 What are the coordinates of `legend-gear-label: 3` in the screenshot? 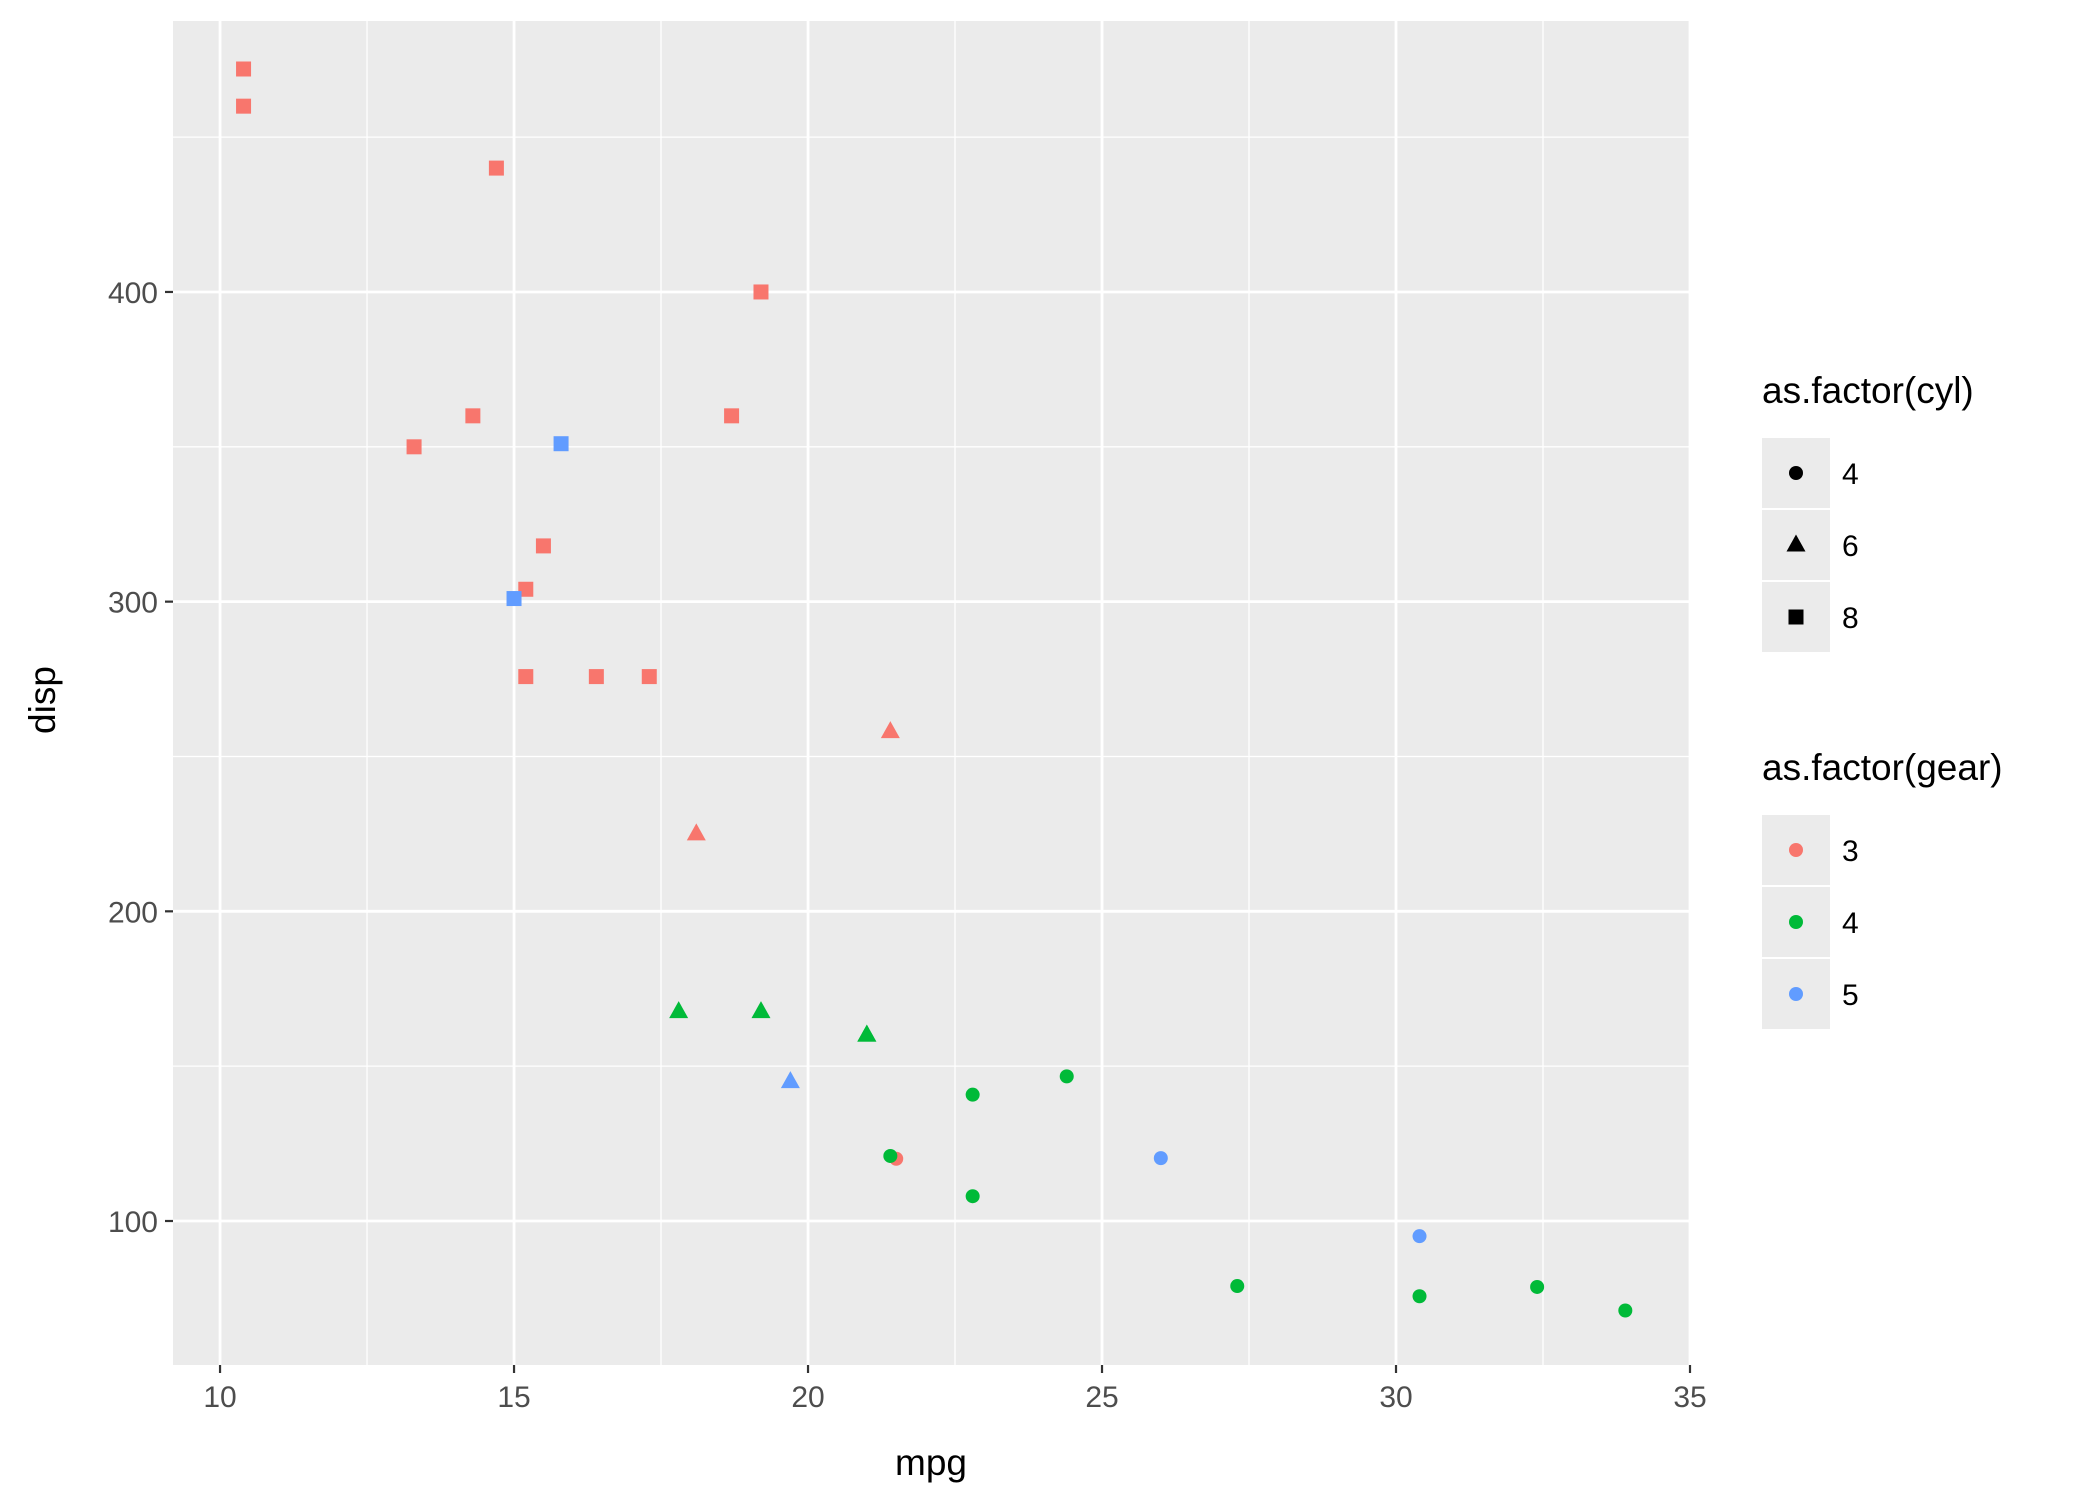 It's located at (1850, 851).